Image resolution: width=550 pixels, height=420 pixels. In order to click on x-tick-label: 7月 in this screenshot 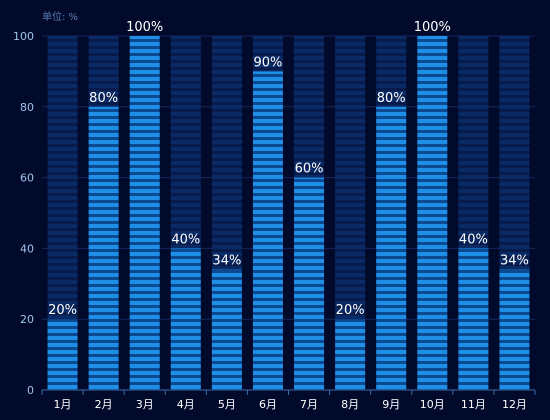, I will do `click(309, 404)`.